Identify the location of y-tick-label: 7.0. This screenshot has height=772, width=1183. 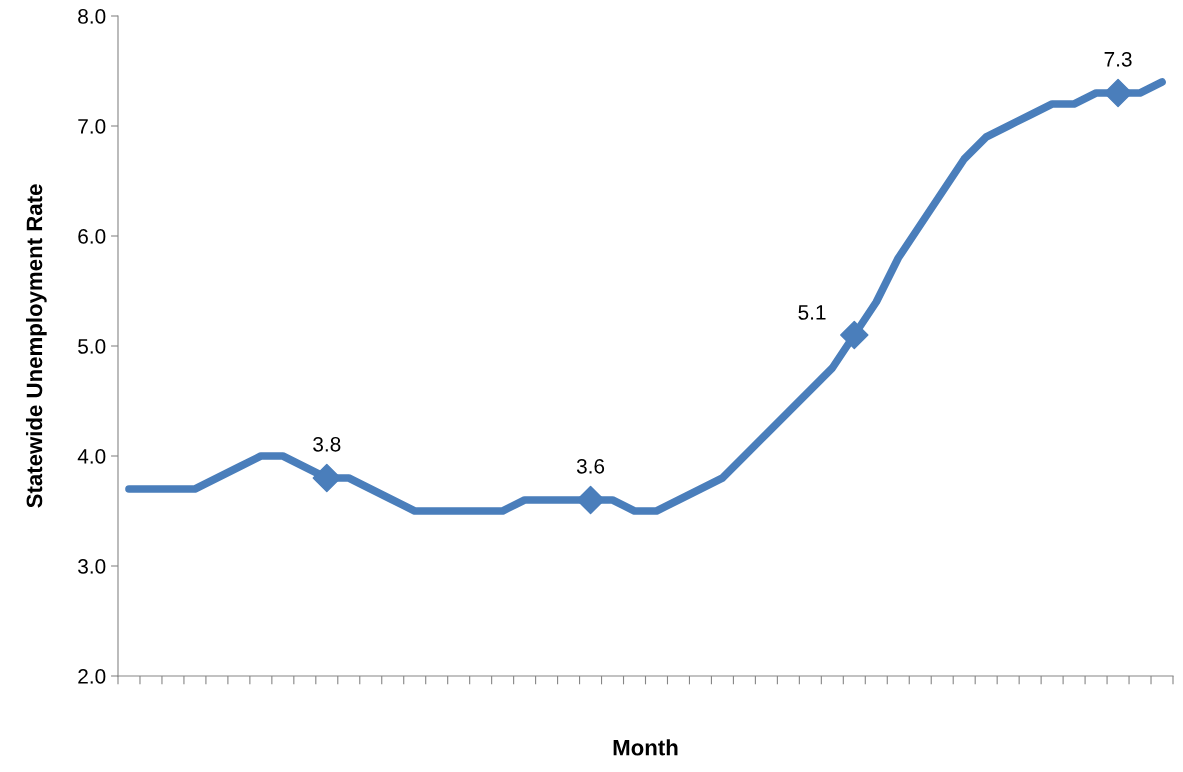
(92, 126).